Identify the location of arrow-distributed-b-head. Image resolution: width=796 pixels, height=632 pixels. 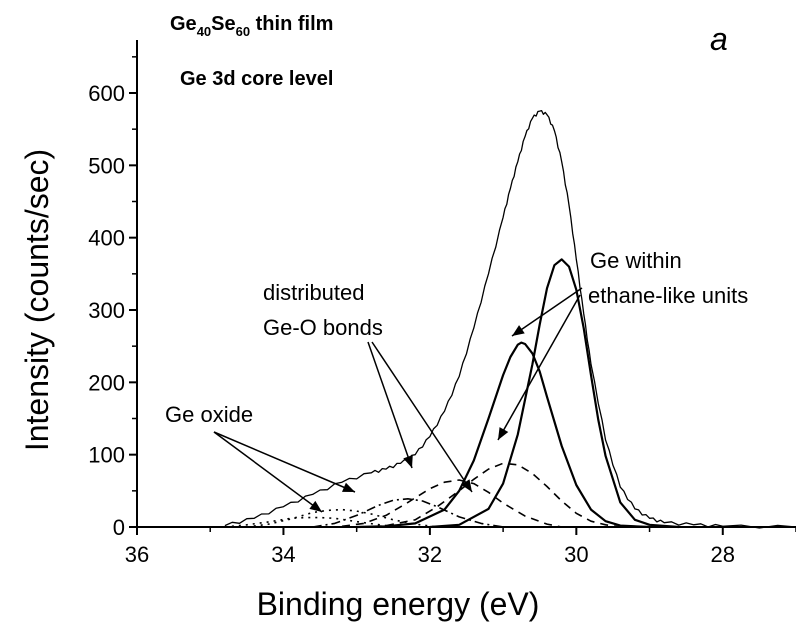
(466, 485).